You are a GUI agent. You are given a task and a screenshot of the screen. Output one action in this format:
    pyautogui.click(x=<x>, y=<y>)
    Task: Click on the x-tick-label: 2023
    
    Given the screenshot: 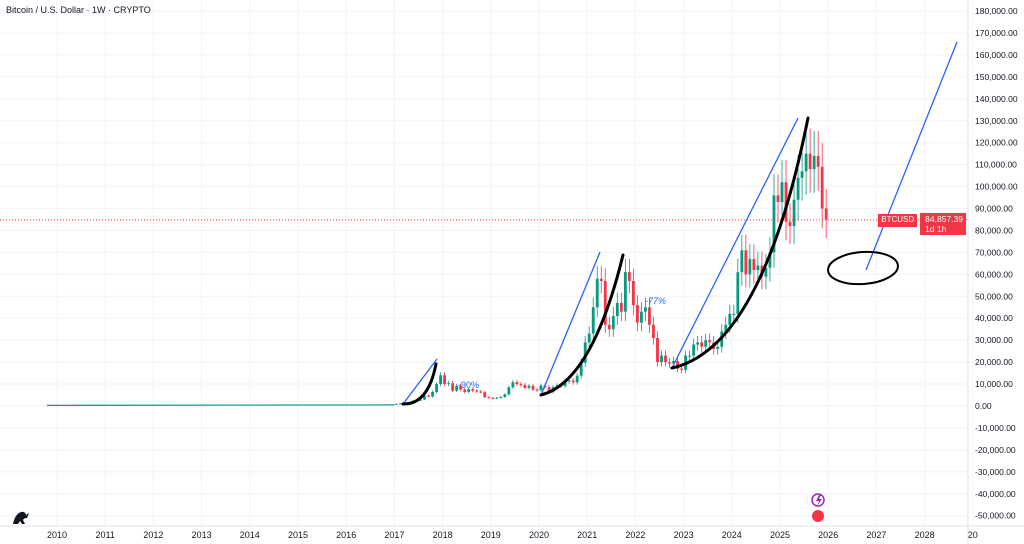 What is the action you would take?
    pyautogui.click(x=684, y=535)
    